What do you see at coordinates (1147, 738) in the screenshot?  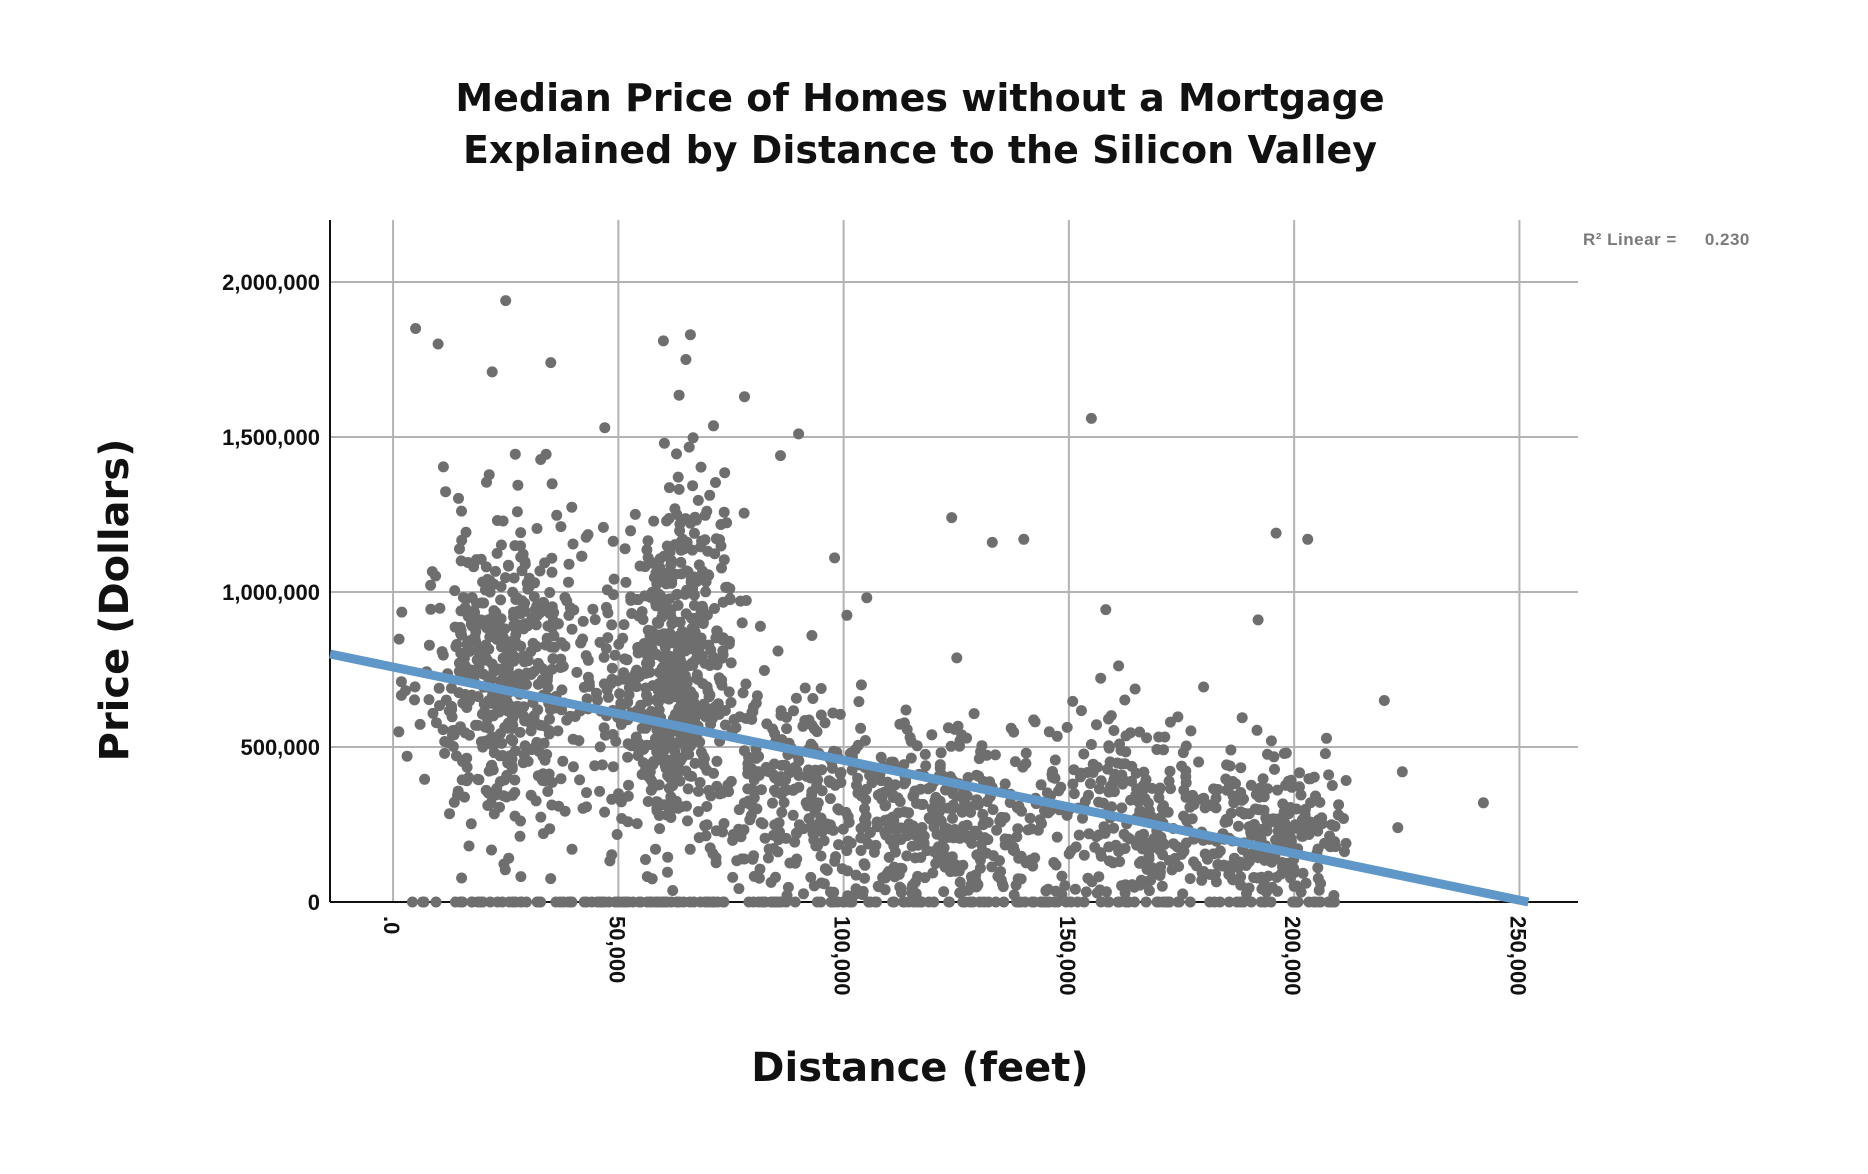 I see `data-point-1948` at bounding box center [1147, 738].